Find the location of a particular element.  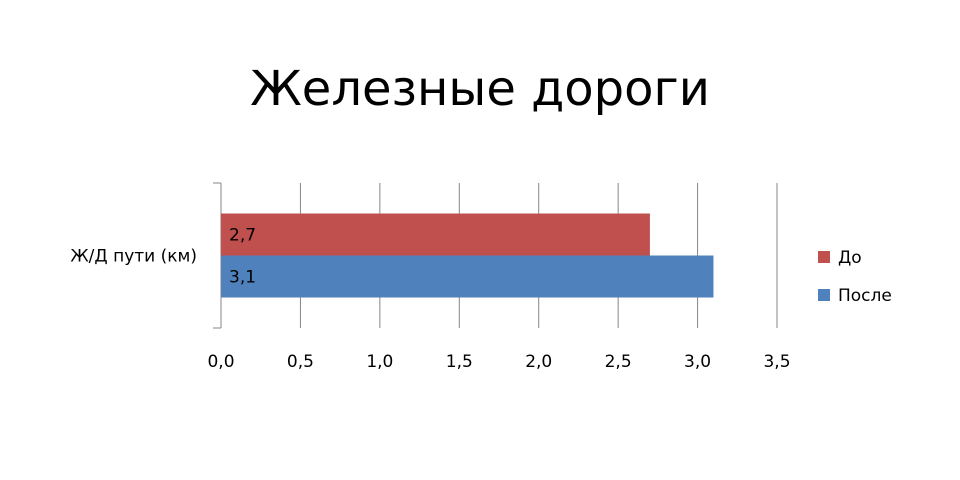

legend-label: После is located at coordinates (865, 296).